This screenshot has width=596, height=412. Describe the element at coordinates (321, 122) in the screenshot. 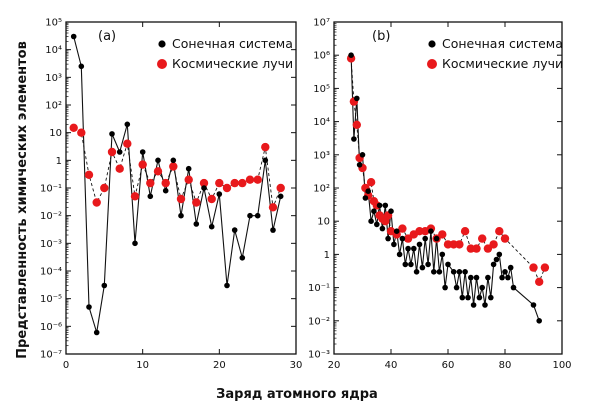

I see `y-tick-label: 10⁴` at that location.